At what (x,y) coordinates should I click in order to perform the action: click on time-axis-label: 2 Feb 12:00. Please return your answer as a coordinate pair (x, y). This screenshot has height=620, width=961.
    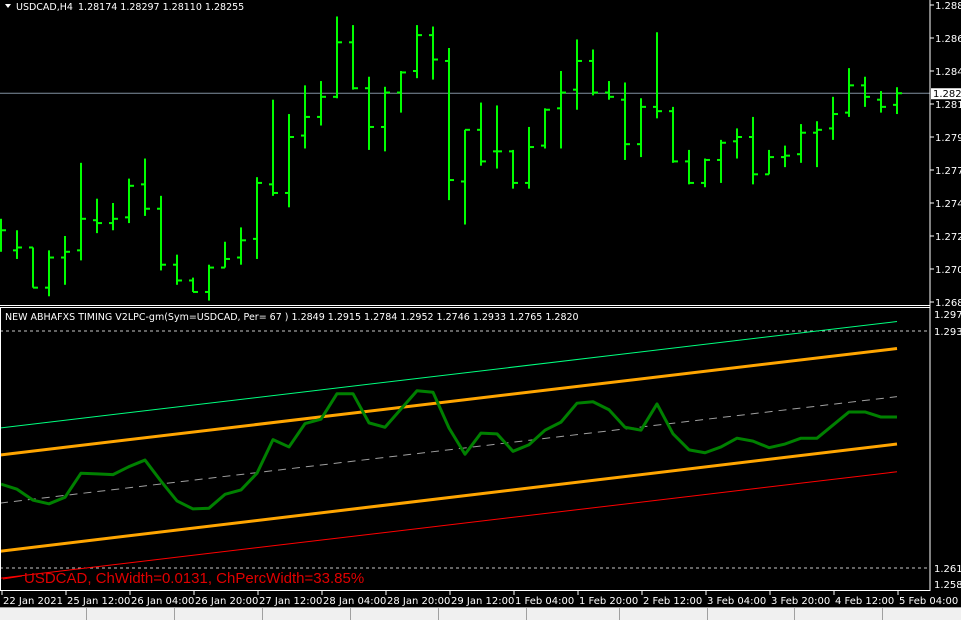
    Looking at the image, I should click on (672, 601).